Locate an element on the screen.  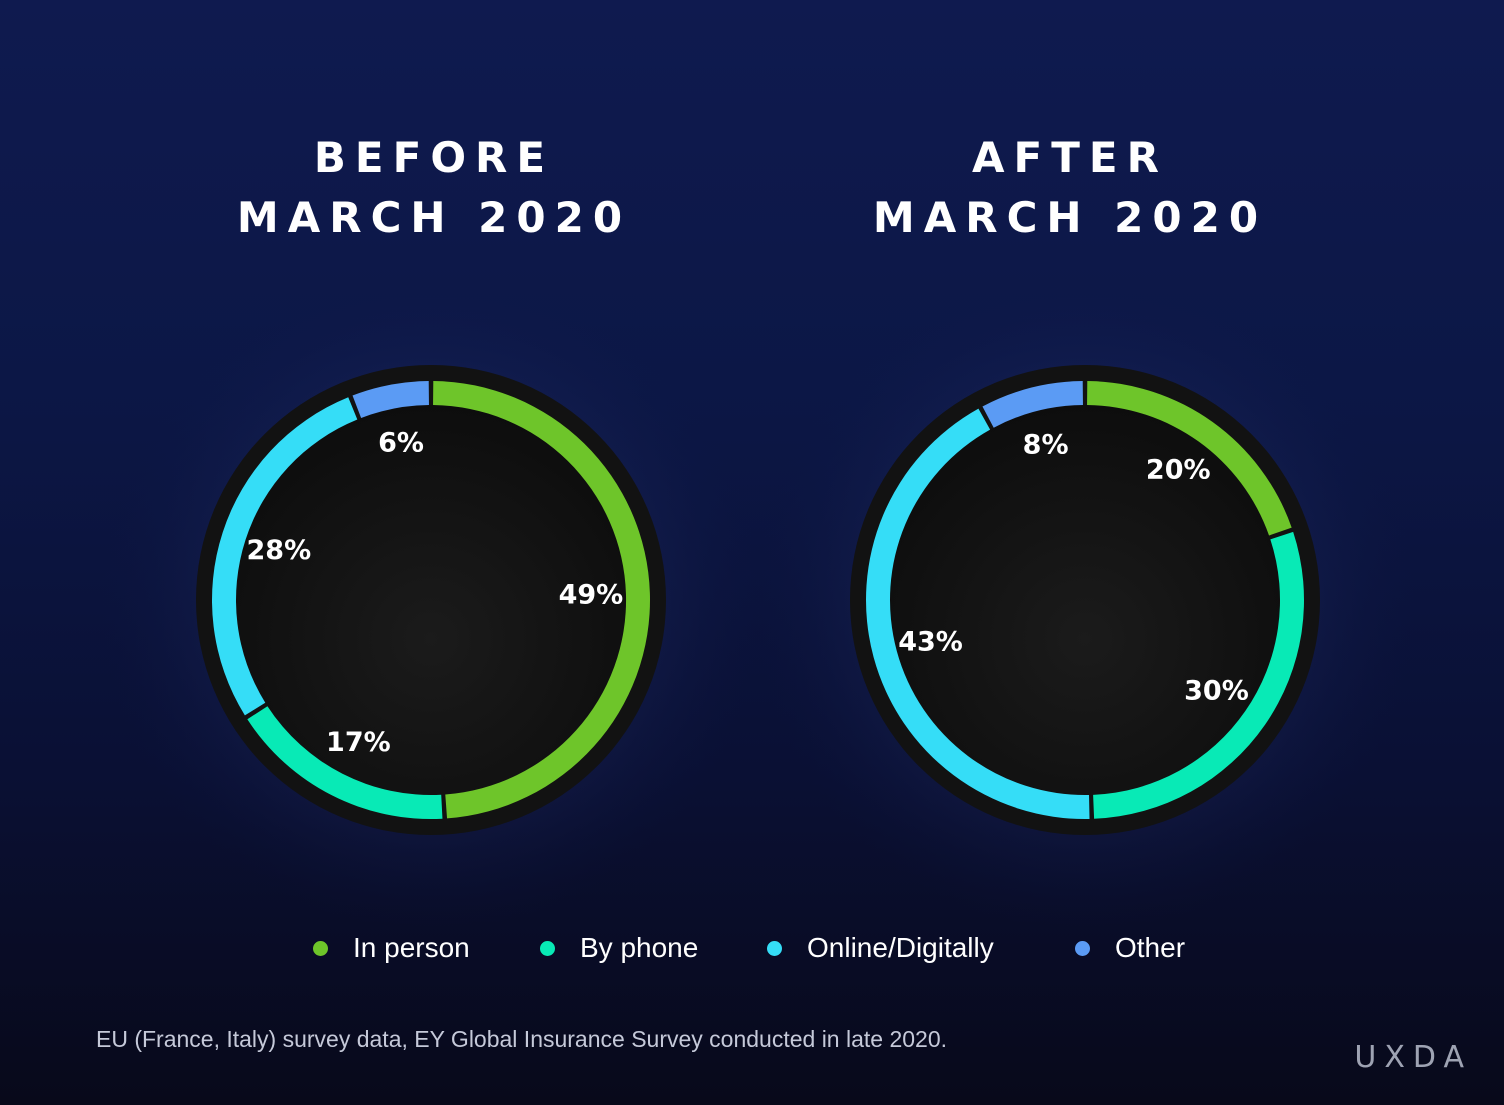
legend-item-by-phone: By phone is located at coordinates (619, 948).